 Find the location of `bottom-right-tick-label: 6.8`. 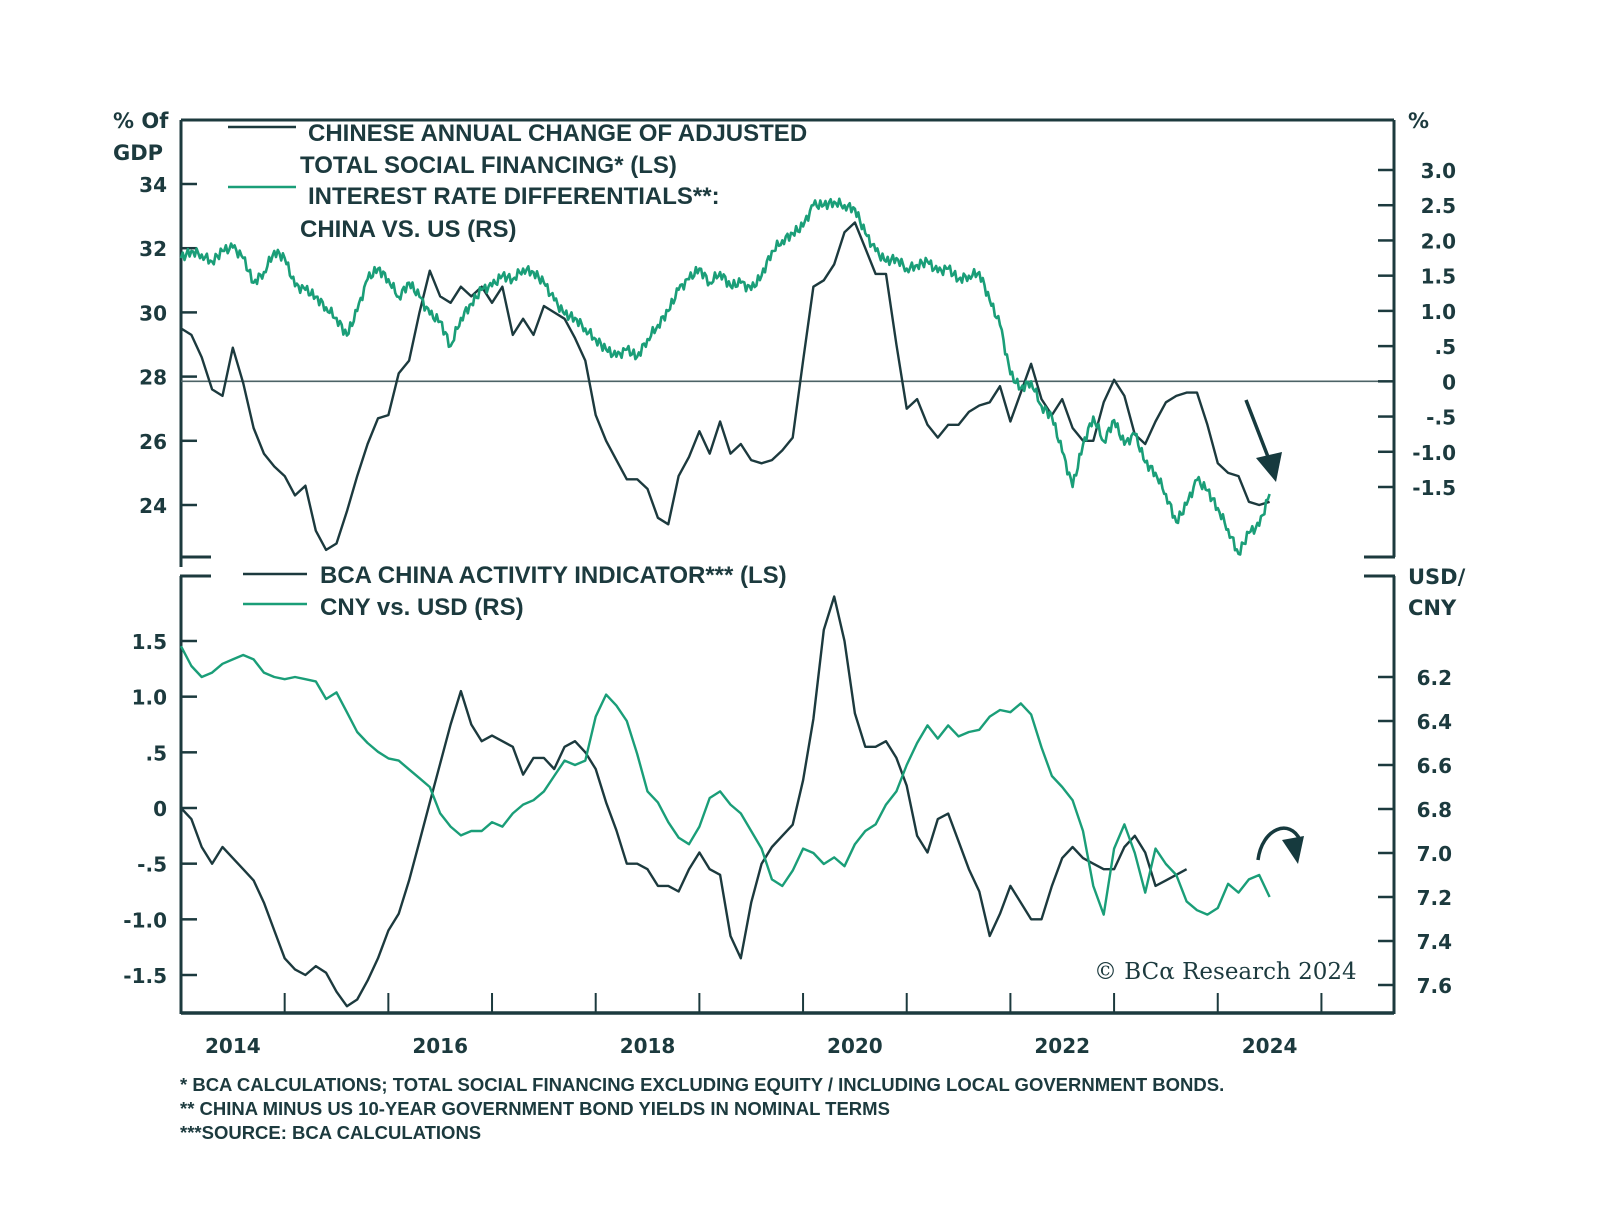

bottom-right-tick-label: 6.8 is located at coordinates (1434, 810).